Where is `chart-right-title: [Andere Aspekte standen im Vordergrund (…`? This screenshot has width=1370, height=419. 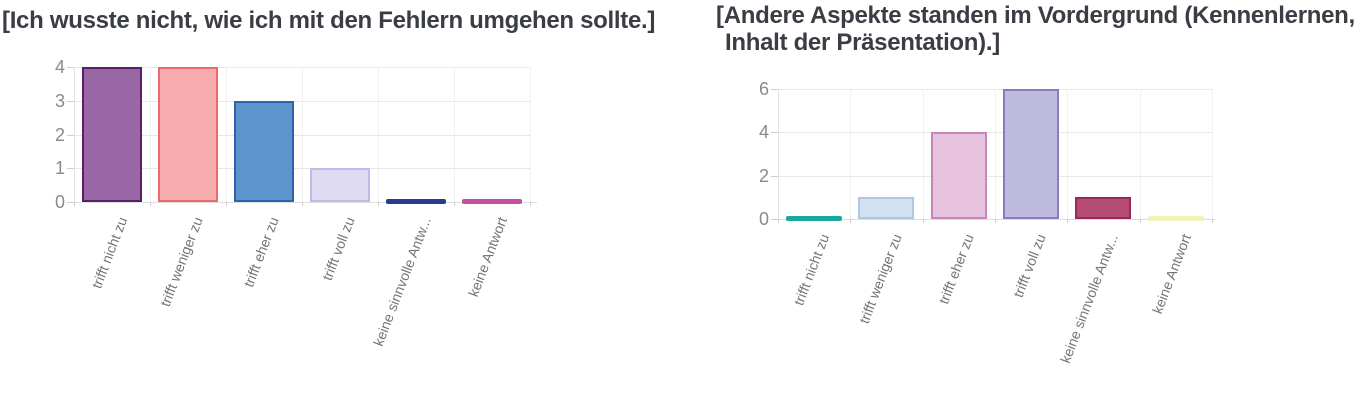
chart-right-title: [Andere Aspekte standen im Vordergrund (… is located at coordinates (1035, 29).